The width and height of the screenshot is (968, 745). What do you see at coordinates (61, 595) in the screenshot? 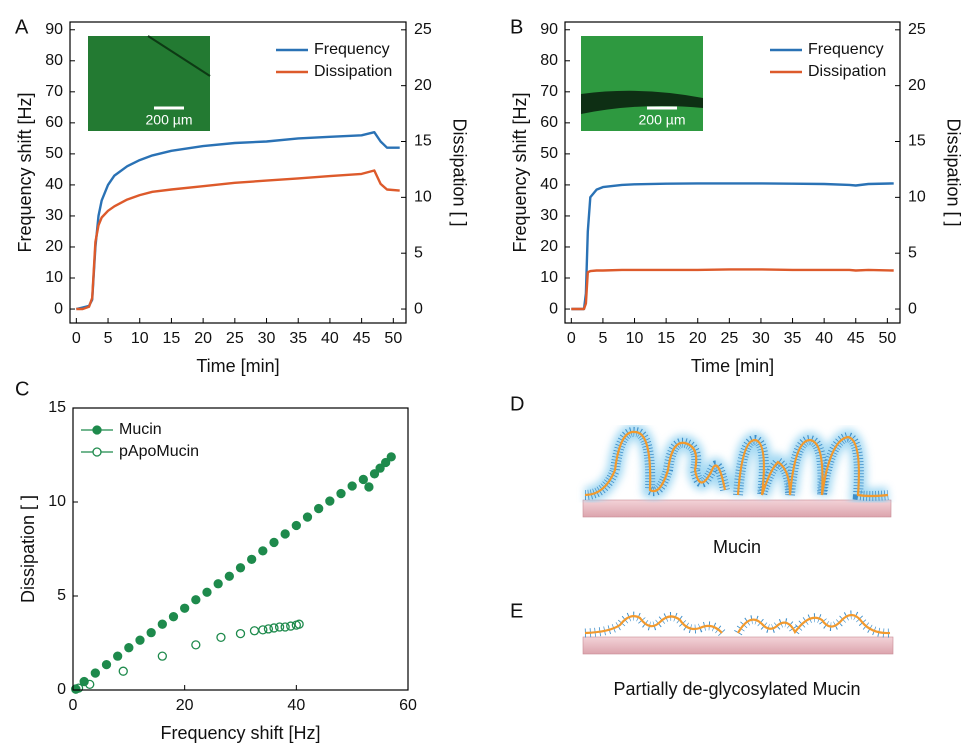
I see `y-tick-label: 5` at bounding box center [61, 595].